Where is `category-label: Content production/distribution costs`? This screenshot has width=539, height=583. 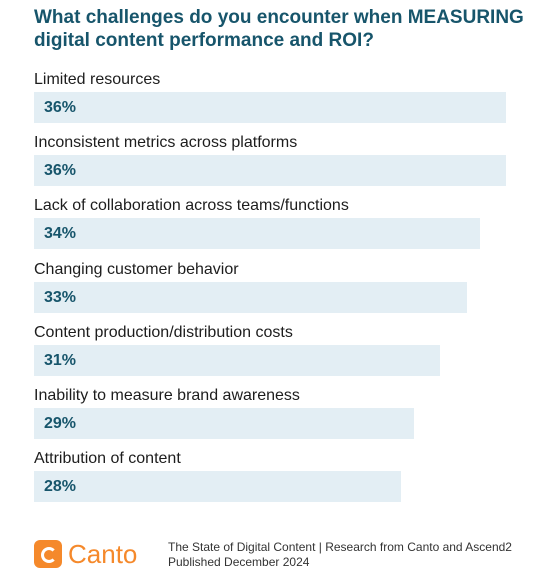
category-label: Content production/distribution costs is located at coordinates (163, 332).